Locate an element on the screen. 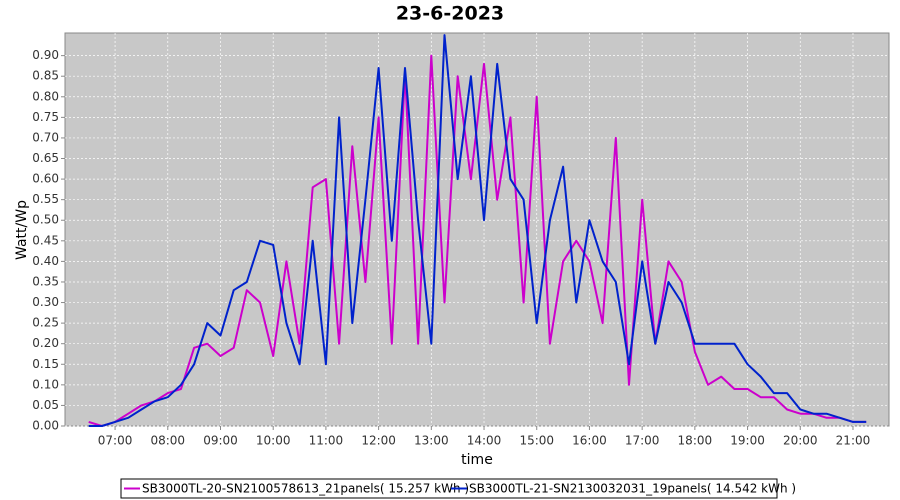  y-tick-label: 0.90 is located at coordinates (45, 55).